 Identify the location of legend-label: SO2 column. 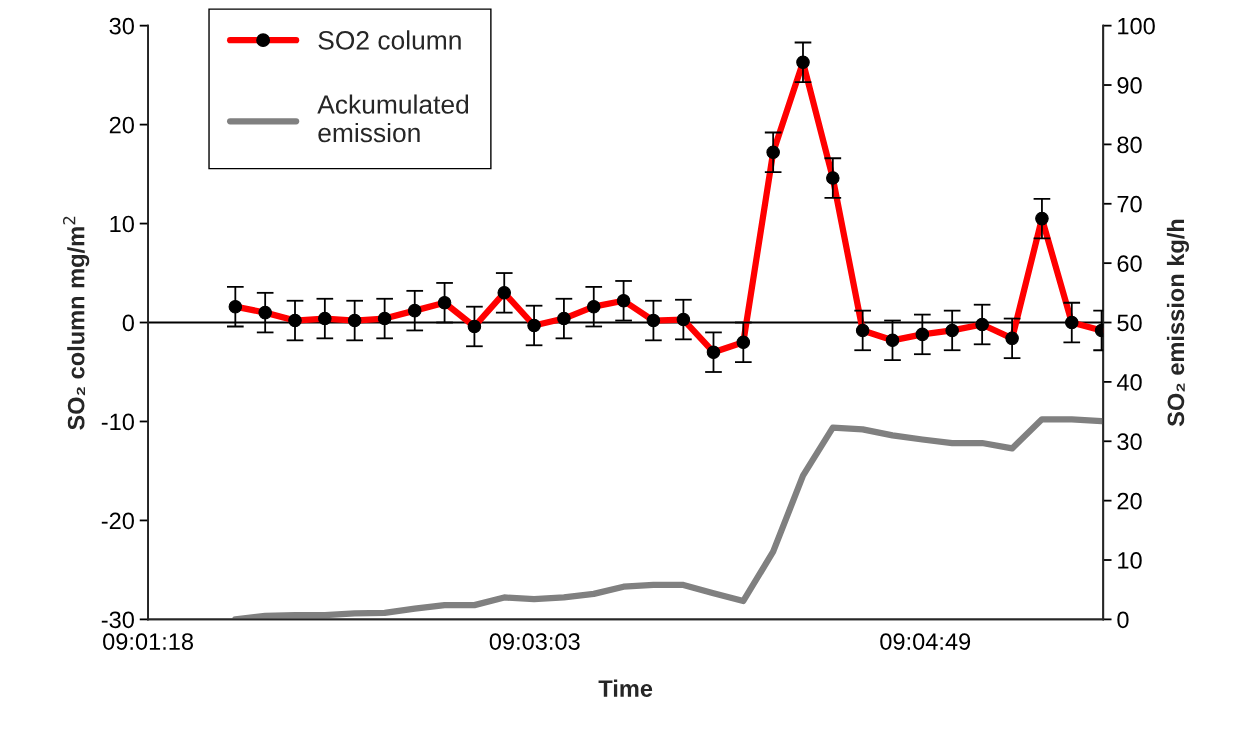
(389, 40).